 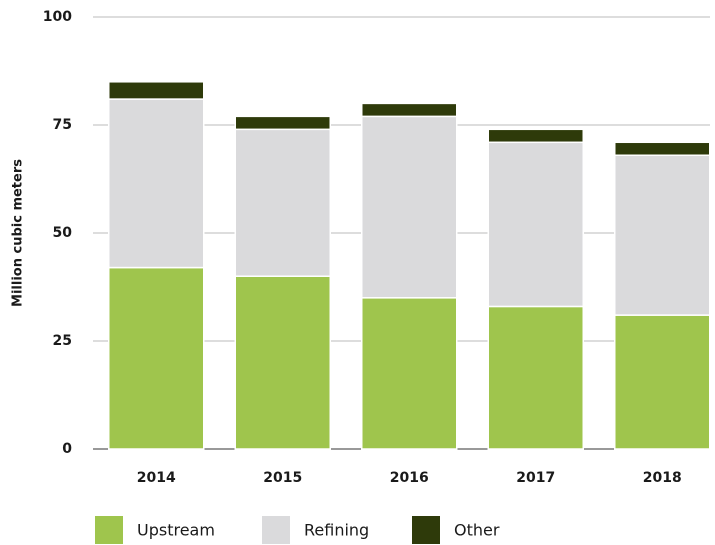 What do you see at coordinates (18, 233) in the screenshot?
I see `y-axis-title: Million cubic meters` at bounding box center [18, 233].